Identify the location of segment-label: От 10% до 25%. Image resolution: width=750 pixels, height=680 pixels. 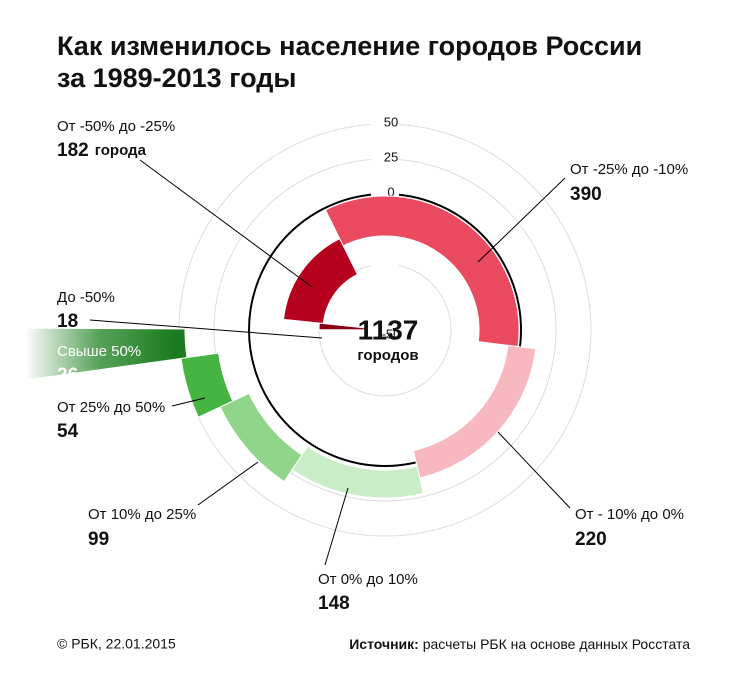
(142, 514).